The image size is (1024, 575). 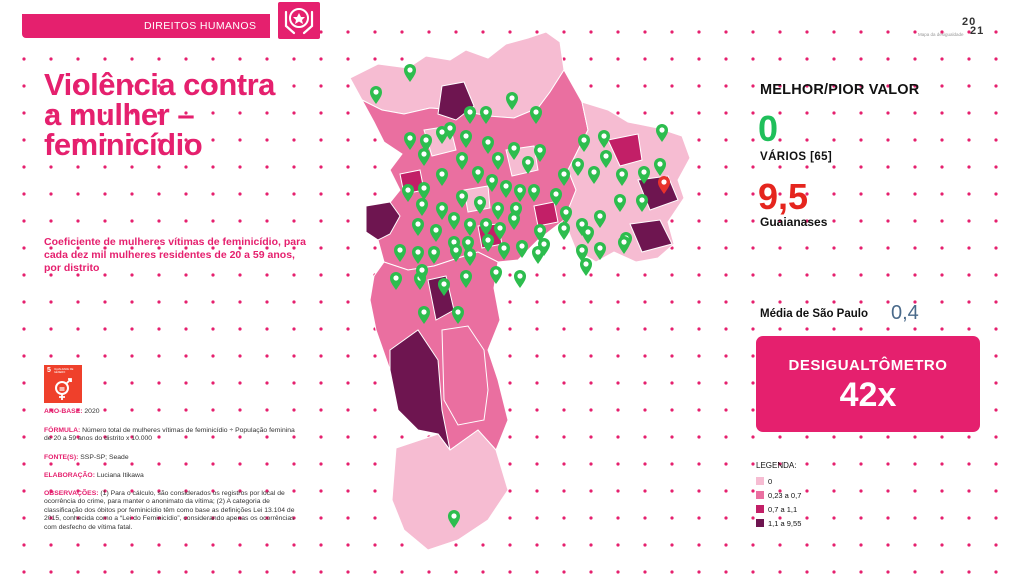 What do you see at coordinates (200, 26) in the screenshot?
I see `section-label: DIREITOS HUMANOS` at bounding box center [200, 26].